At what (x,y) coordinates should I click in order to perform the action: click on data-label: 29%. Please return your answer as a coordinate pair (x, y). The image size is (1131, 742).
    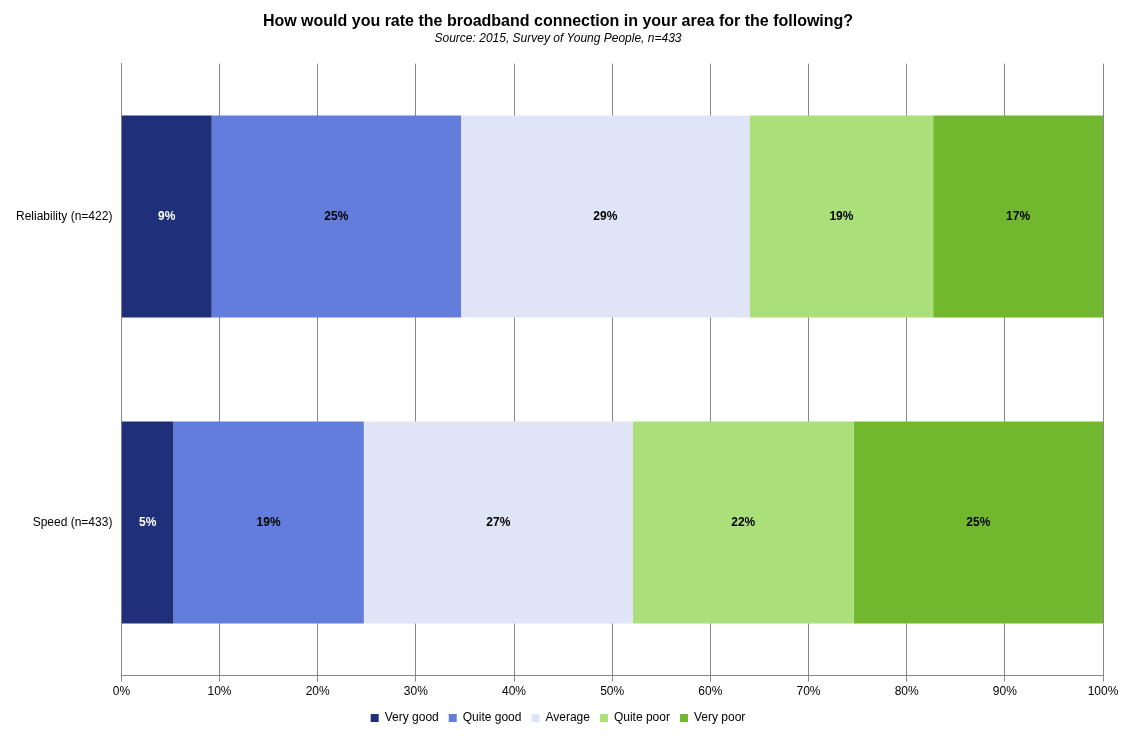
    Looking at the image, I should click on (605, 215).